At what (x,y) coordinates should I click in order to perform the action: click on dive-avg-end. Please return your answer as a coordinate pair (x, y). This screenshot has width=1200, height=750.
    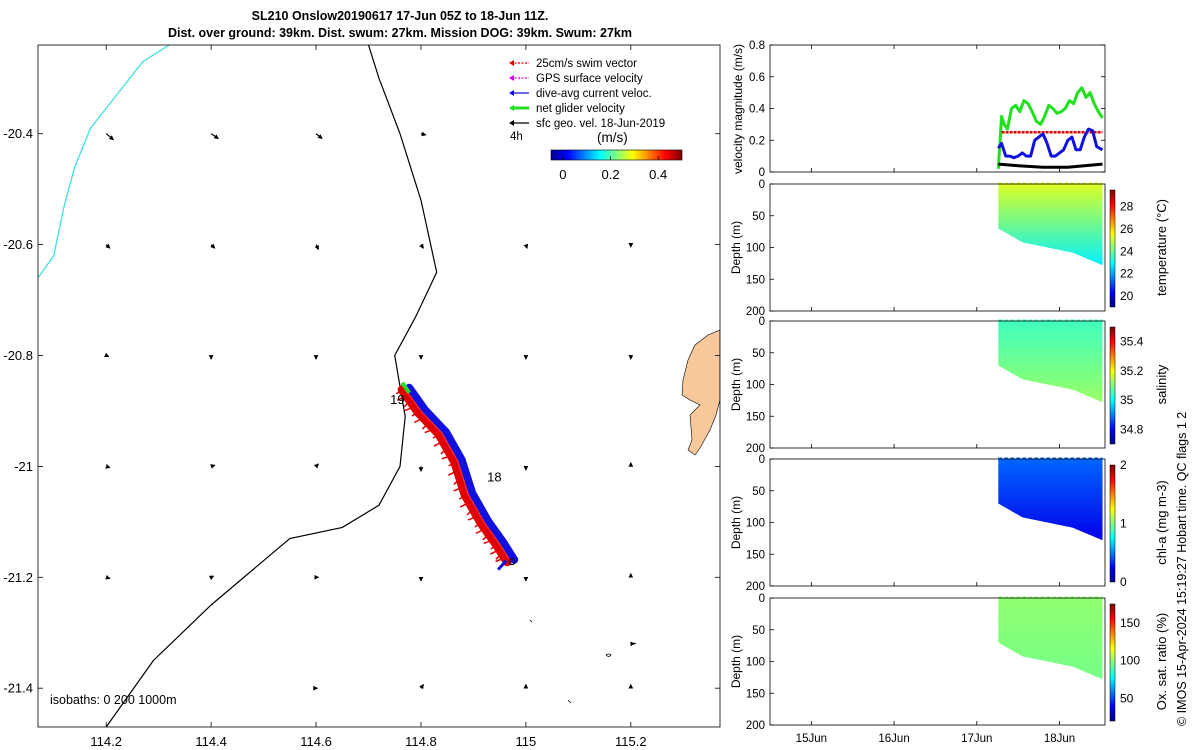
    Looking at the image, I should click on (502, 565).